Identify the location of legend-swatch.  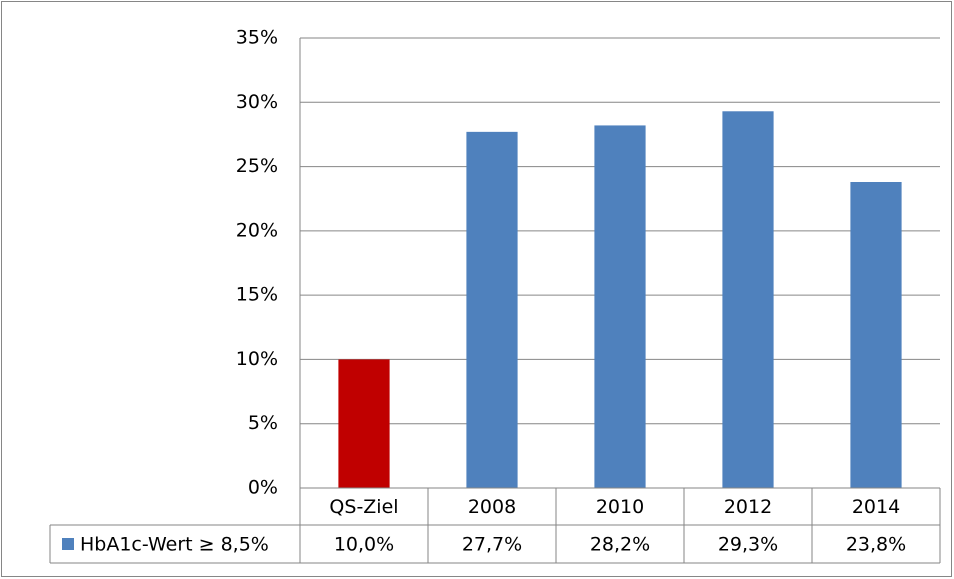
(68, 544).